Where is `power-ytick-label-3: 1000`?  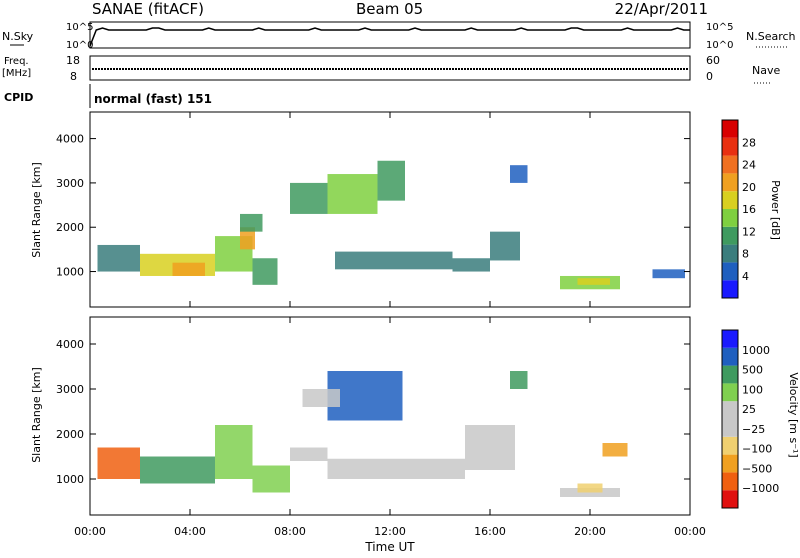
power-ytick-label-3: 1000 is located at coordinates (70, 272).